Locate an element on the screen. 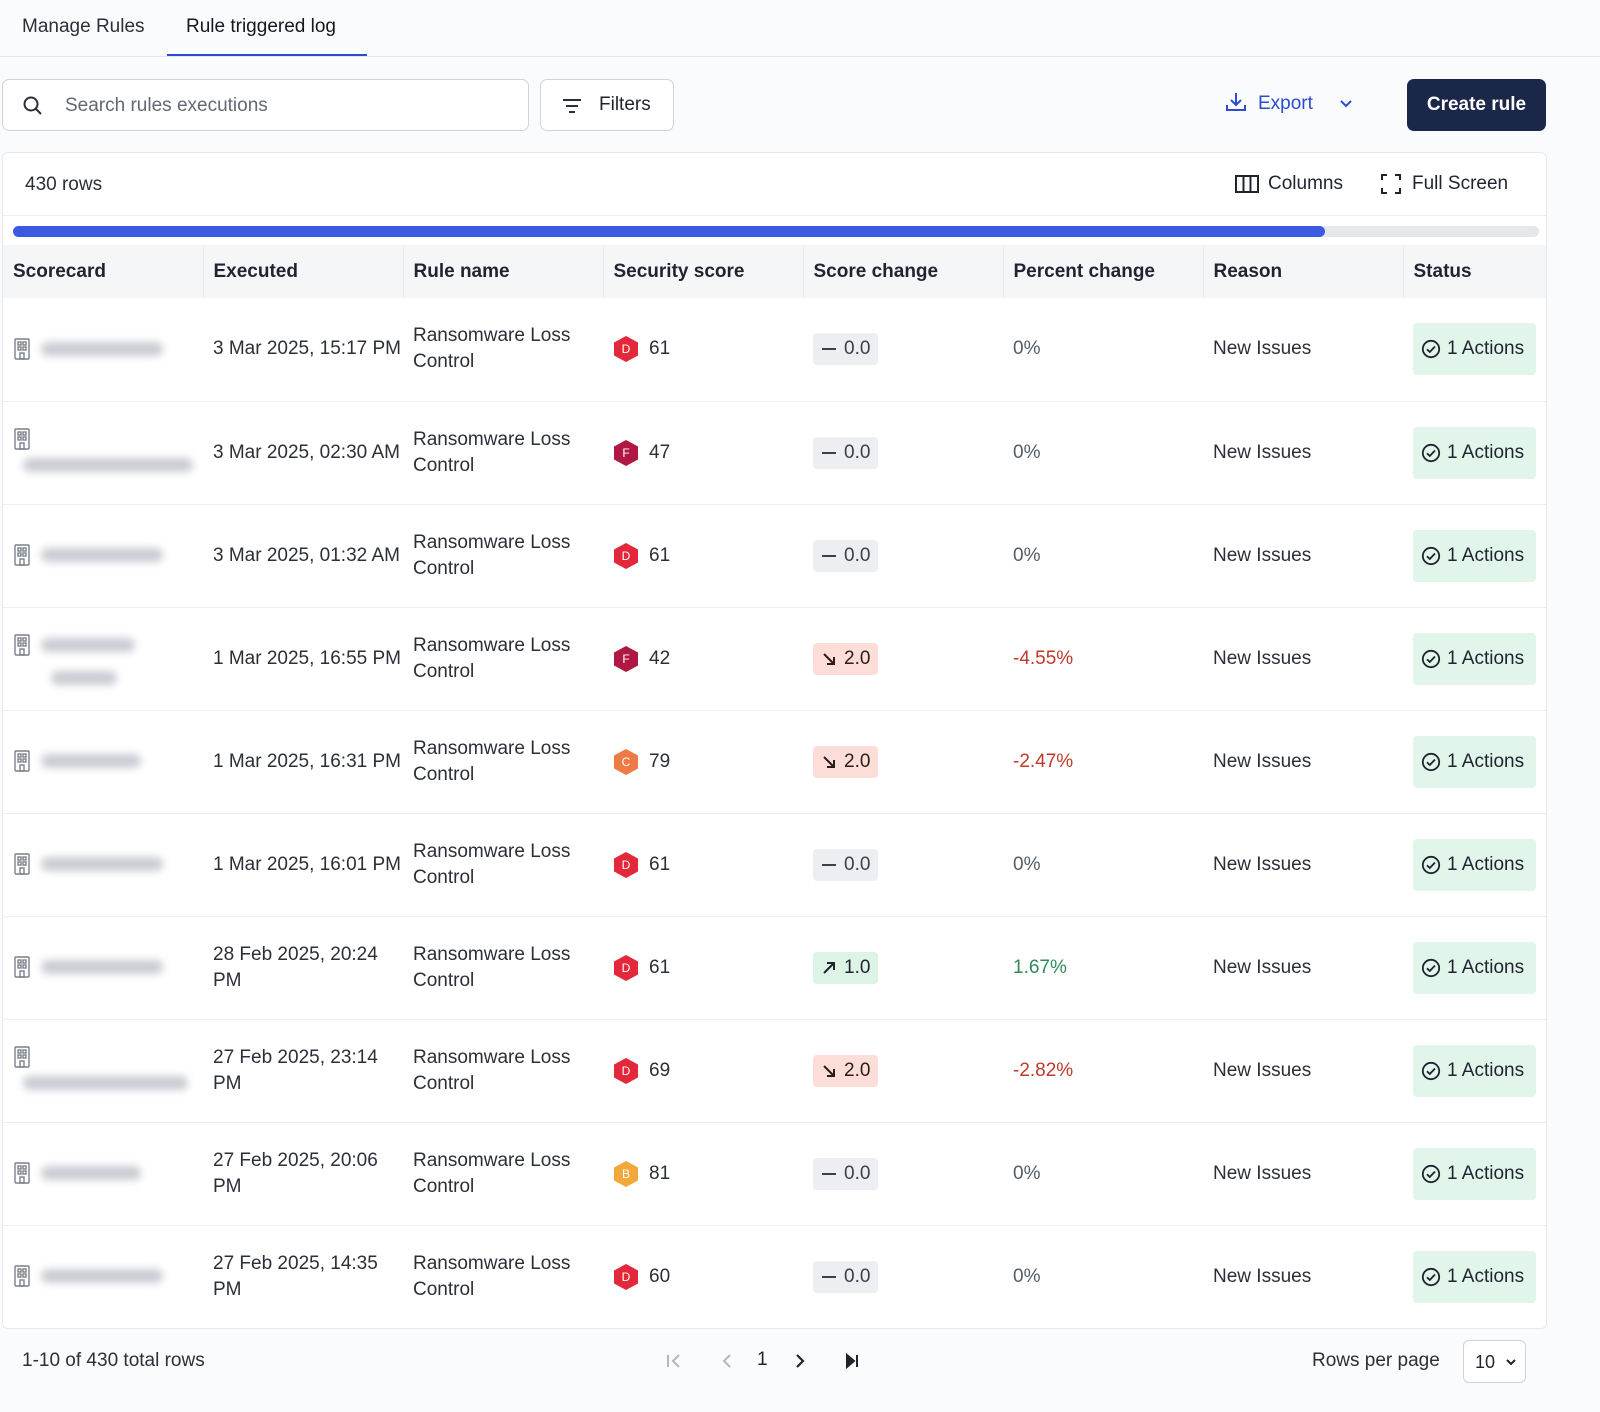  security-score-cell: D 61 is located at coordinates (703, 865).